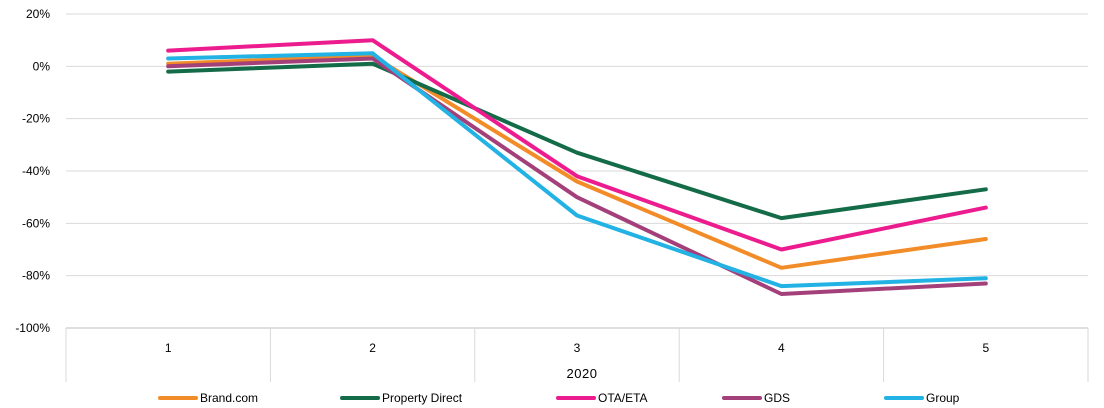  I want to click on y-tick-label: 0%, so click(42, 66).